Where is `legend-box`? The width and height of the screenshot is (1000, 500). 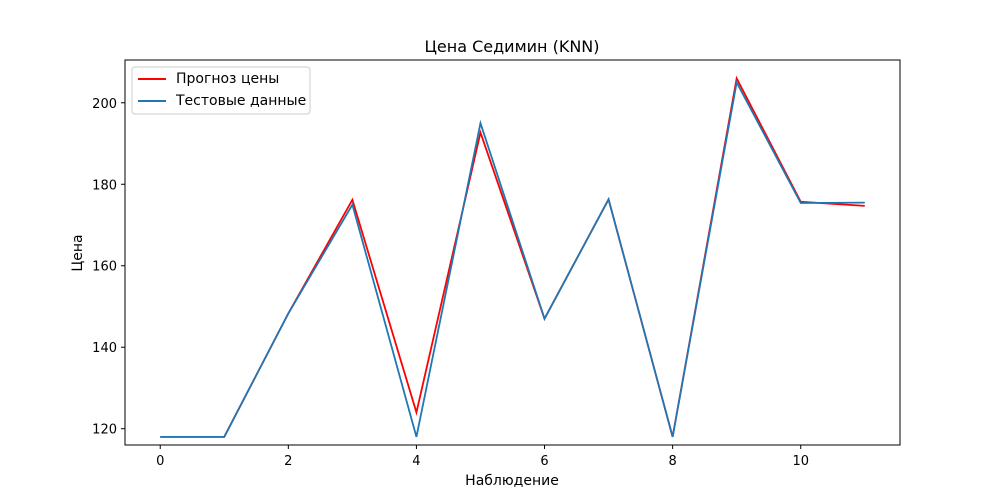
legend-box is located at coordinates (221, 90).